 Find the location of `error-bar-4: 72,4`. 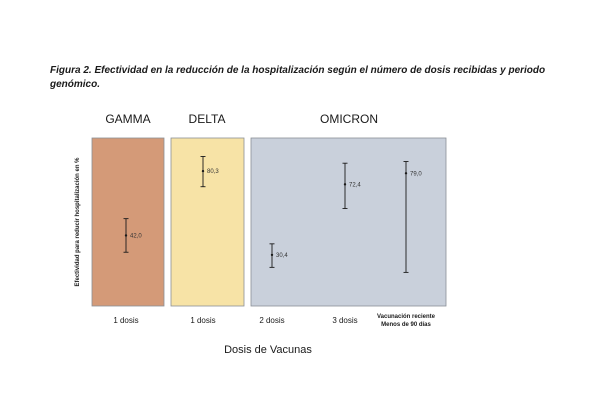

error-bar-4: 72,4 is located at coordinates (351, 186).